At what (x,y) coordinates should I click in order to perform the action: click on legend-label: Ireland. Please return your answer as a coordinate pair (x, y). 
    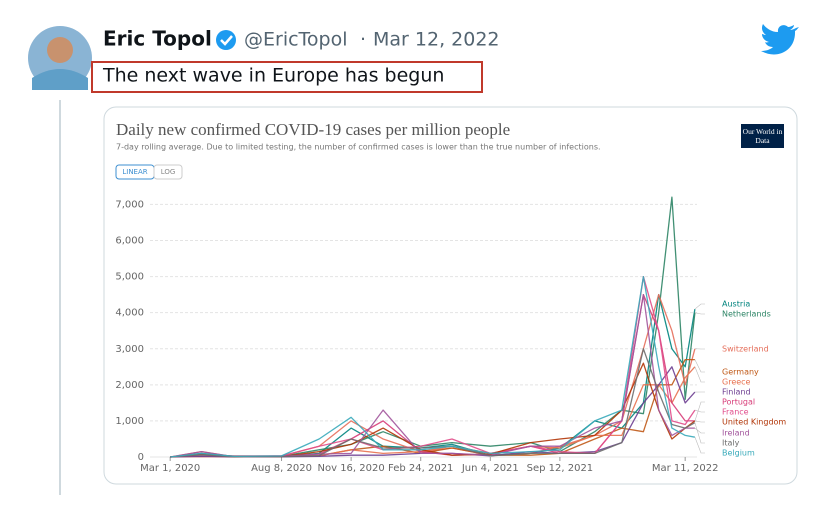
    Looking at the image, I should click on (736, 433).